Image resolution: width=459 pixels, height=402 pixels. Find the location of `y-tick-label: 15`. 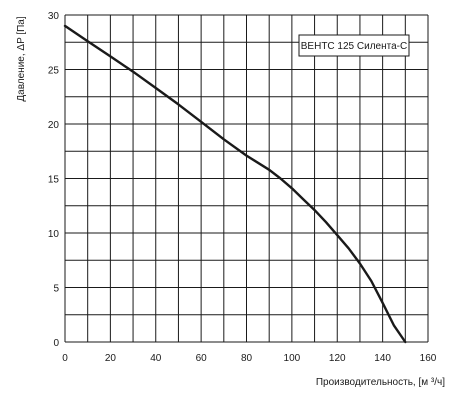

y-tick-label: 15 is located at coordinates (54, 180).